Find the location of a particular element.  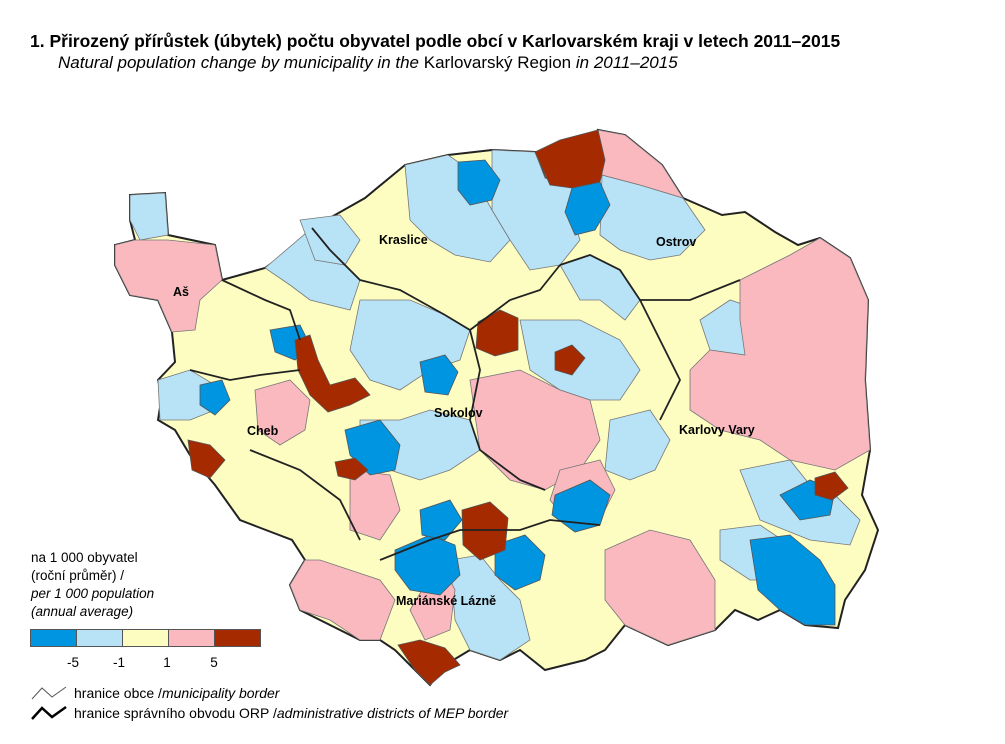

legend-line-4: (annual average) is located at coordinates (82, 611).